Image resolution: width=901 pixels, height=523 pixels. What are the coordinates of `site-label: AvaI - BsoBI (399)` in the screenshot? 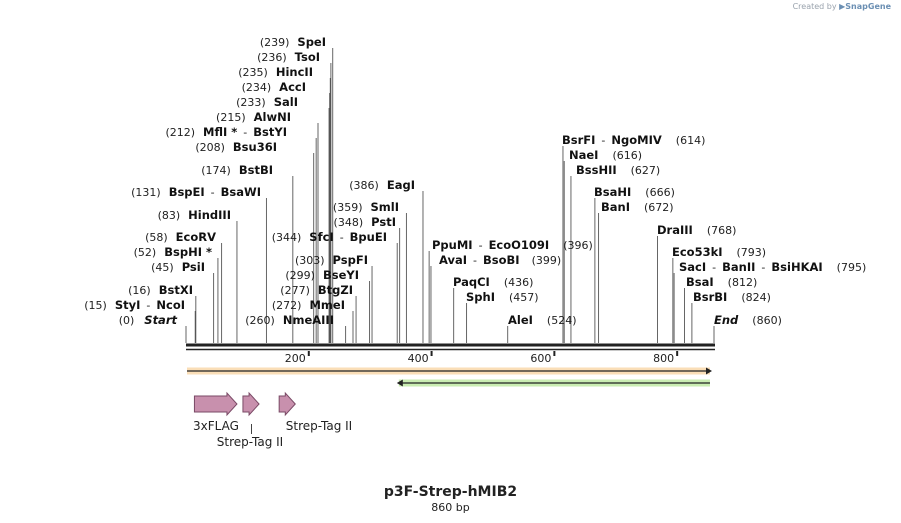 It's located at (500, 260).